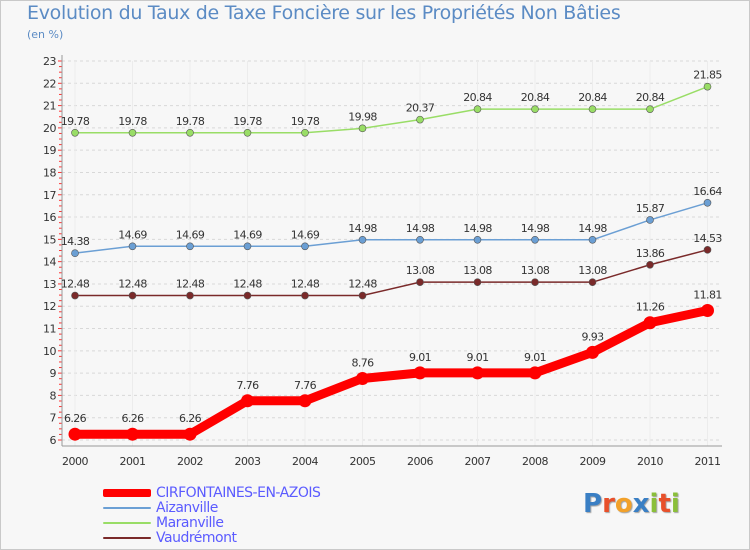 The height and width of the screenshot is (550, 750). What do you see at coordinates (641, 504) in the screenshot?
I see `logo-letter: x` at bounding box center [641, 504].